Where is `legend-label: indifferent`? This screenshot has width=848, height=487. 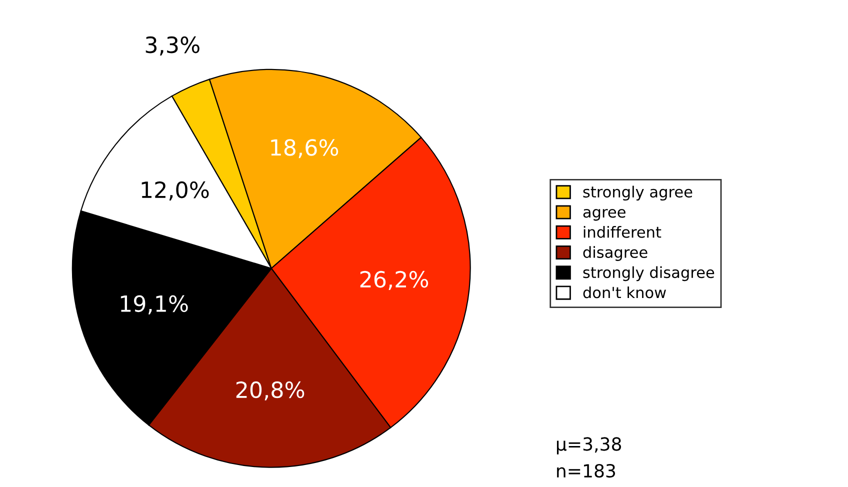
legend-label: indifferent is located at coordinates (623, 232).